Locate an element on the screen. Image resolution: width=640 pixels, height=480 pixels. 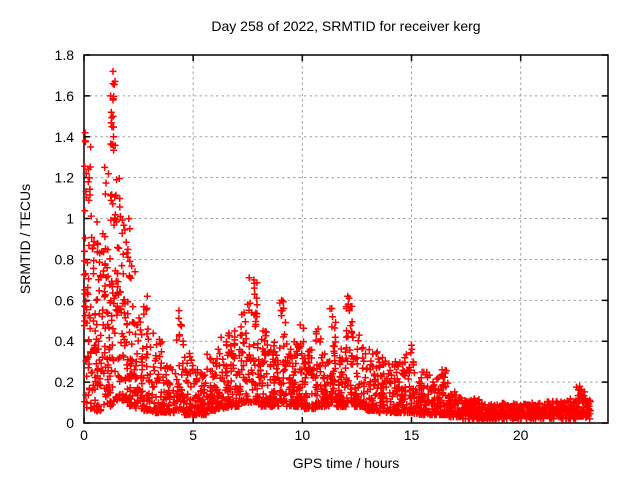
x-tick-label: 15 is located at coordinates (412, 435).